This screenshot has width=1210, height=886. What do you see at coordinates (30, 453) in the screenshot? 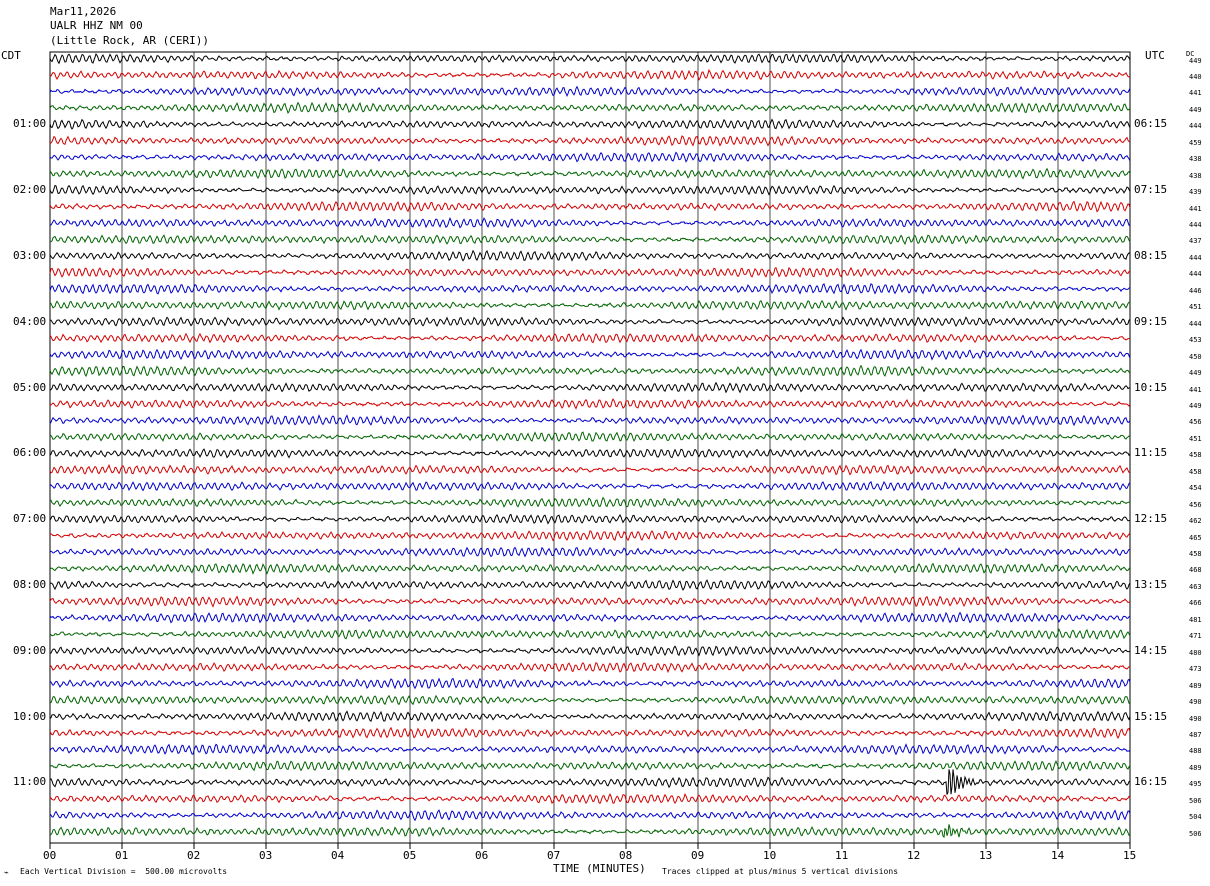
I see `cdt-hour-label: 06:00` at bounding box center [30, 453].